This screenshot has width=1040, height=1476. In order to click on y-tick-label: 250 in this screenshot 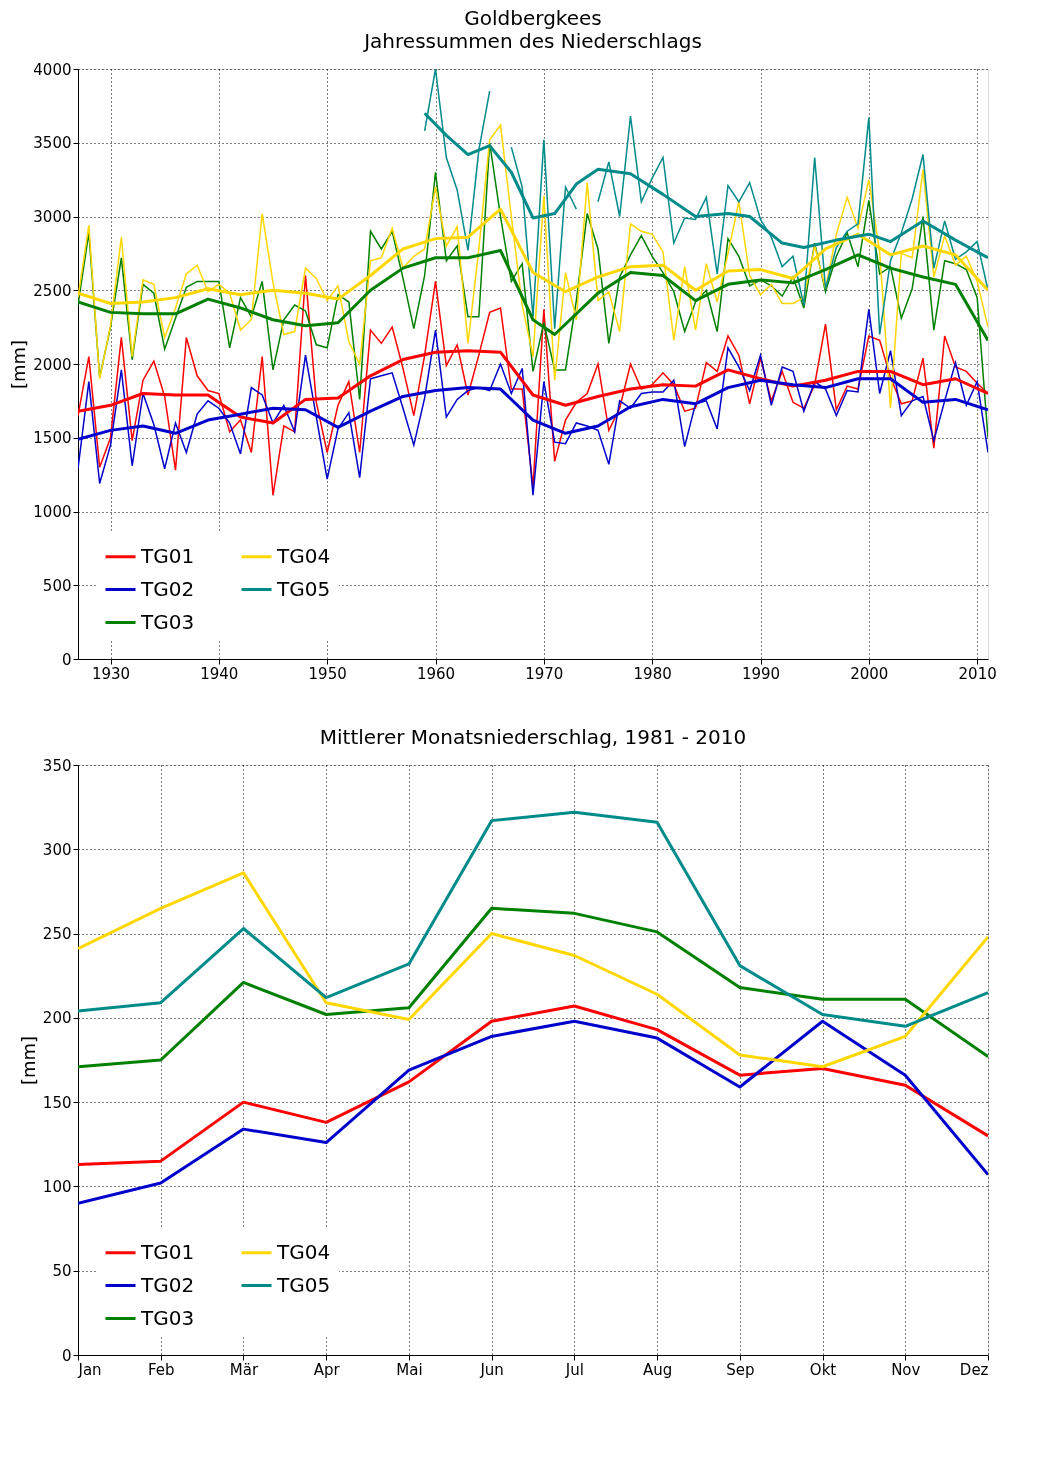, I will do `click(57, 934)`.